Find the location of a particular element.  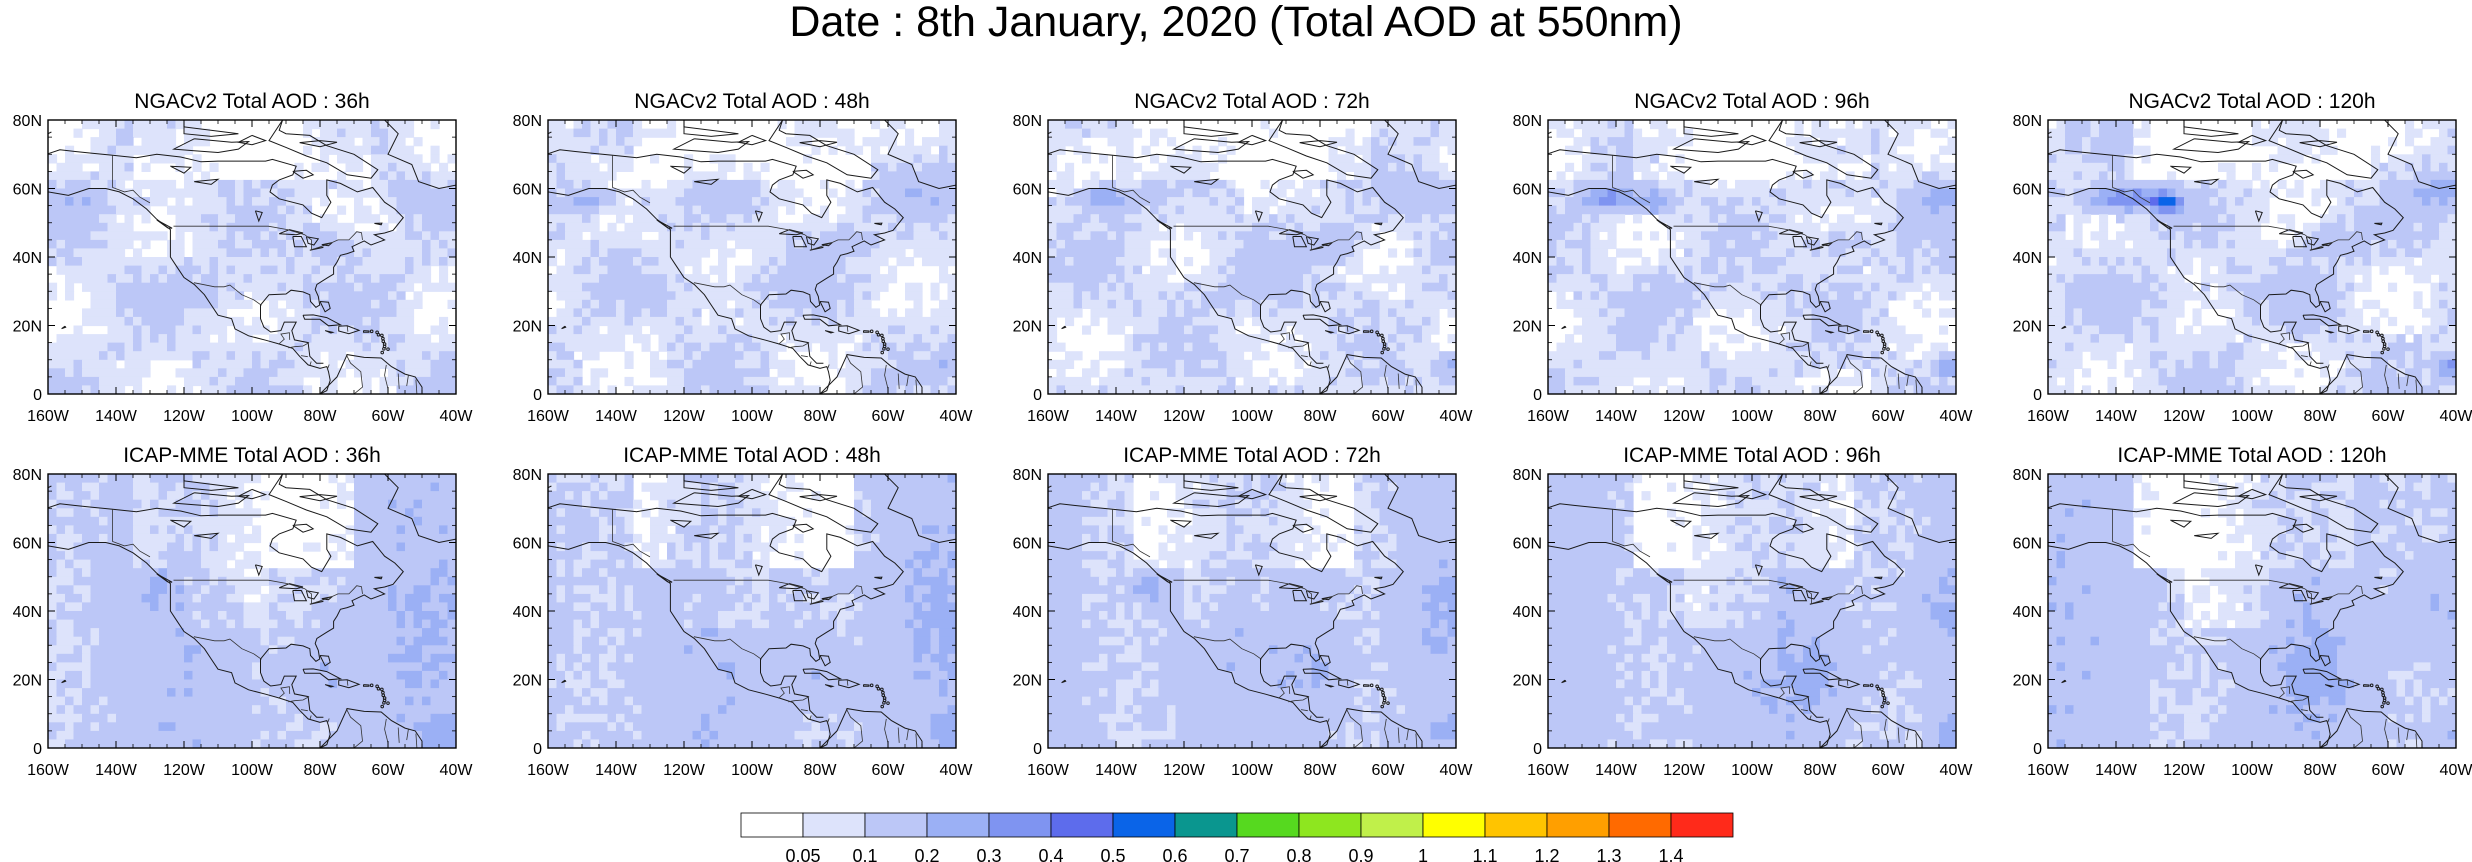

panel-title: ICAP-MME Total AOD : 48h is located at coordinates (752, 455).